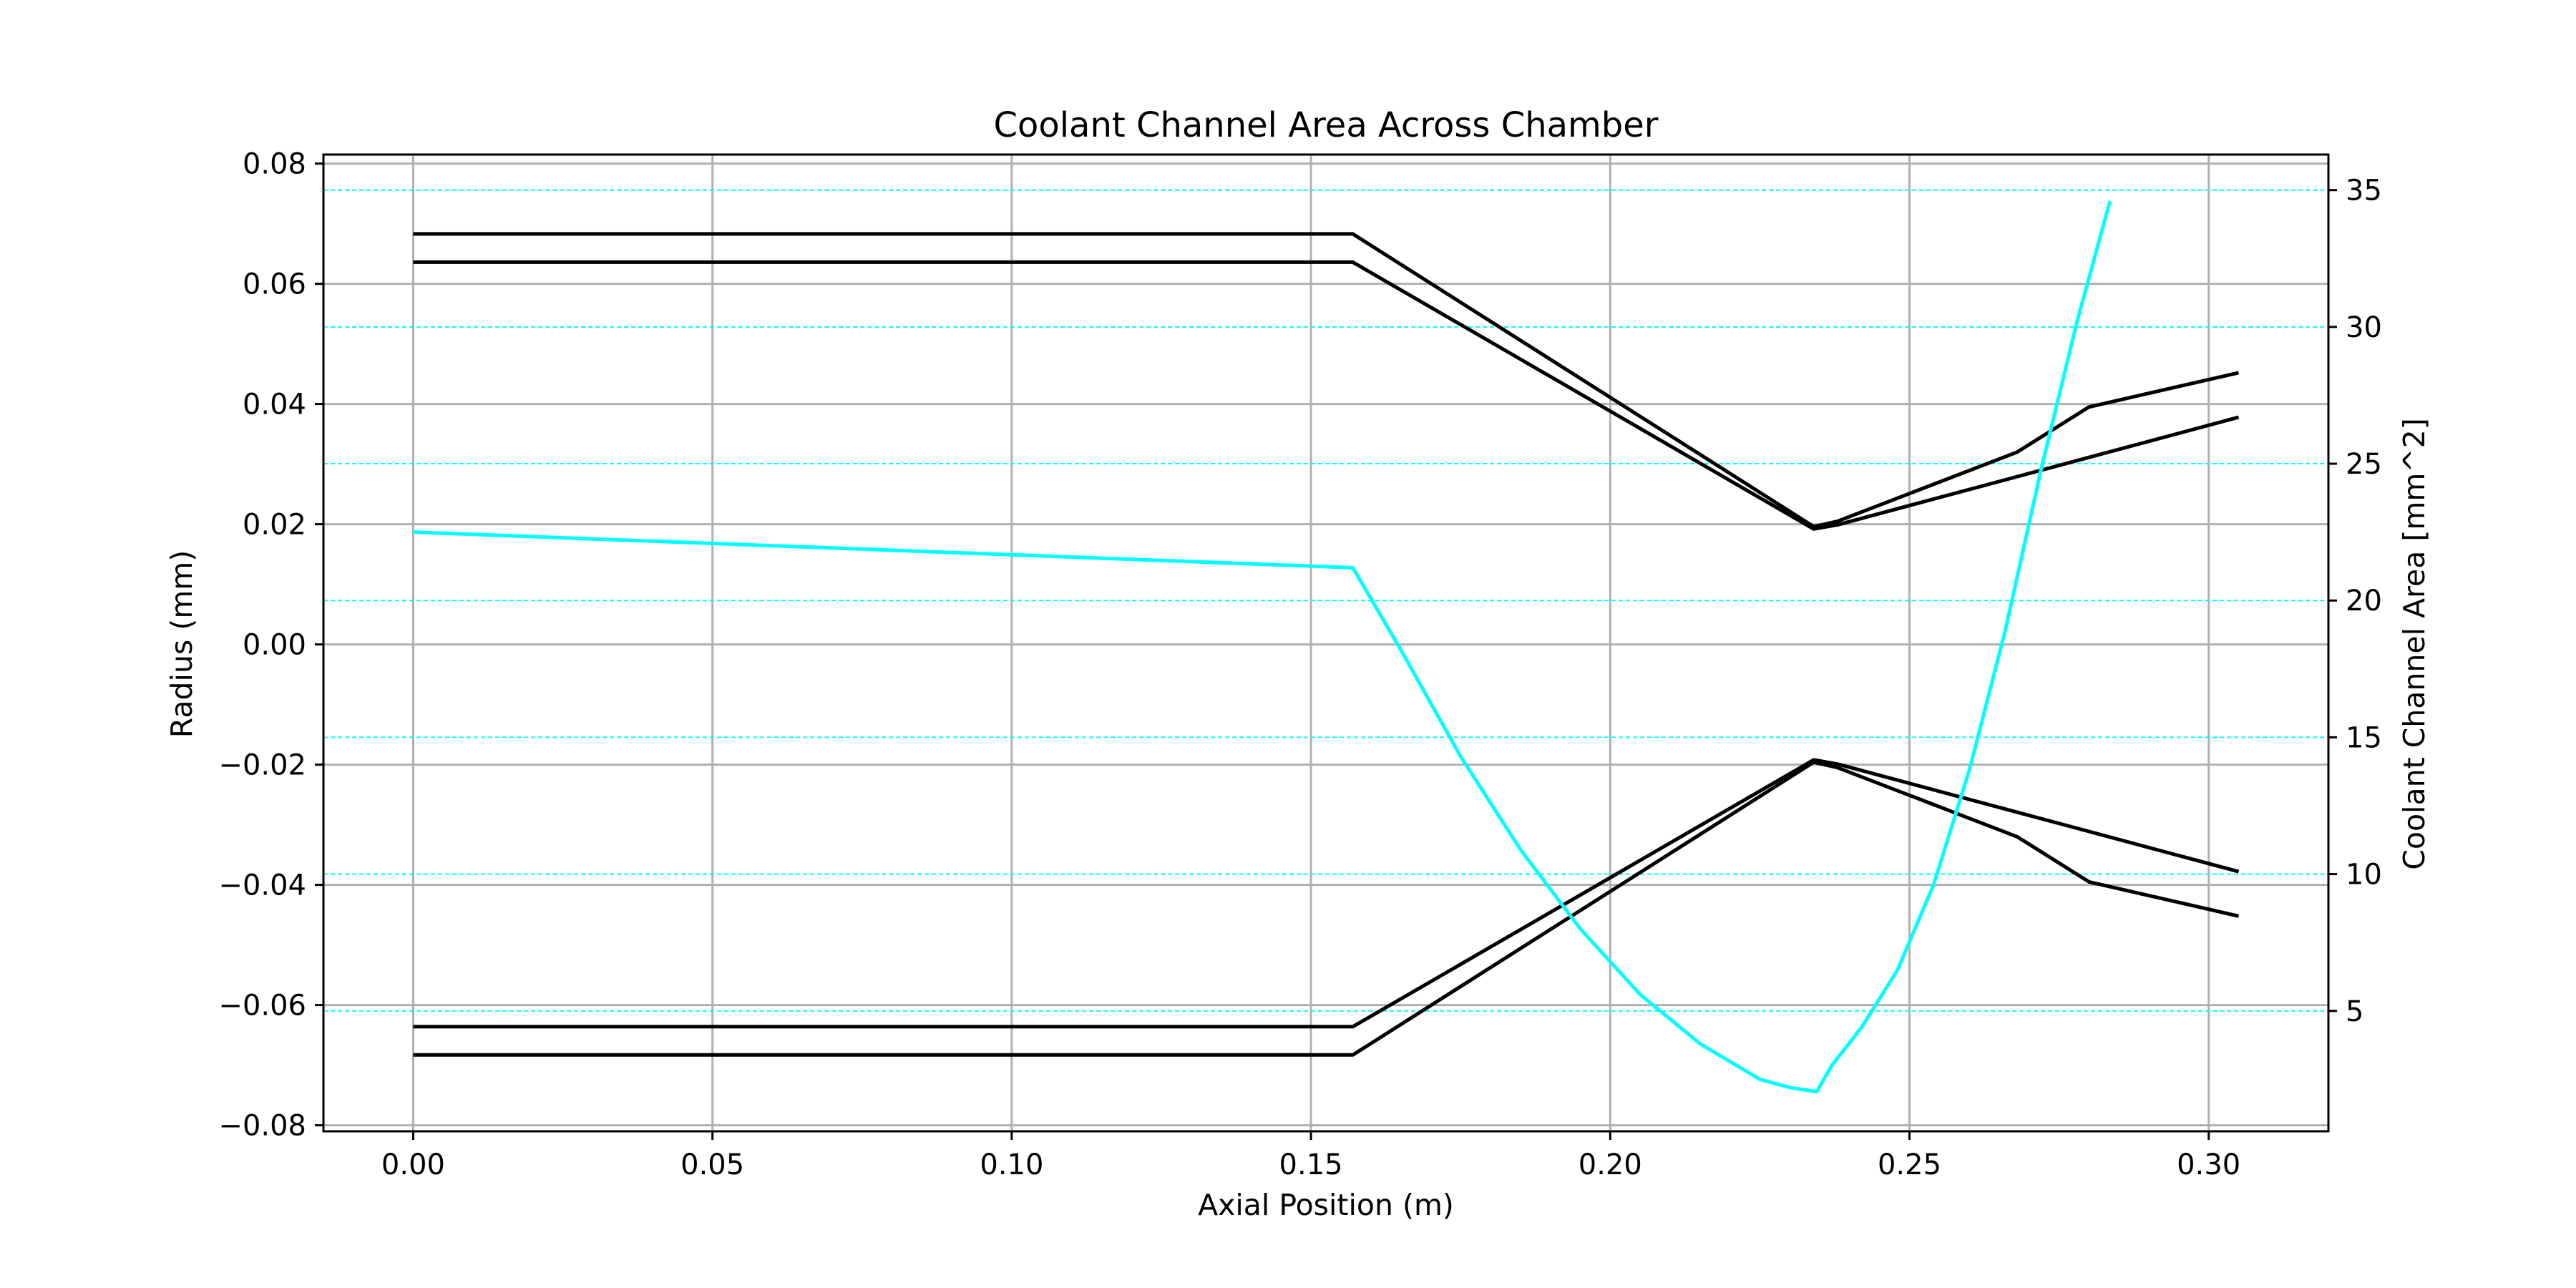  I want to click on x-tick-label: 0.15, so click(1311, 1164).